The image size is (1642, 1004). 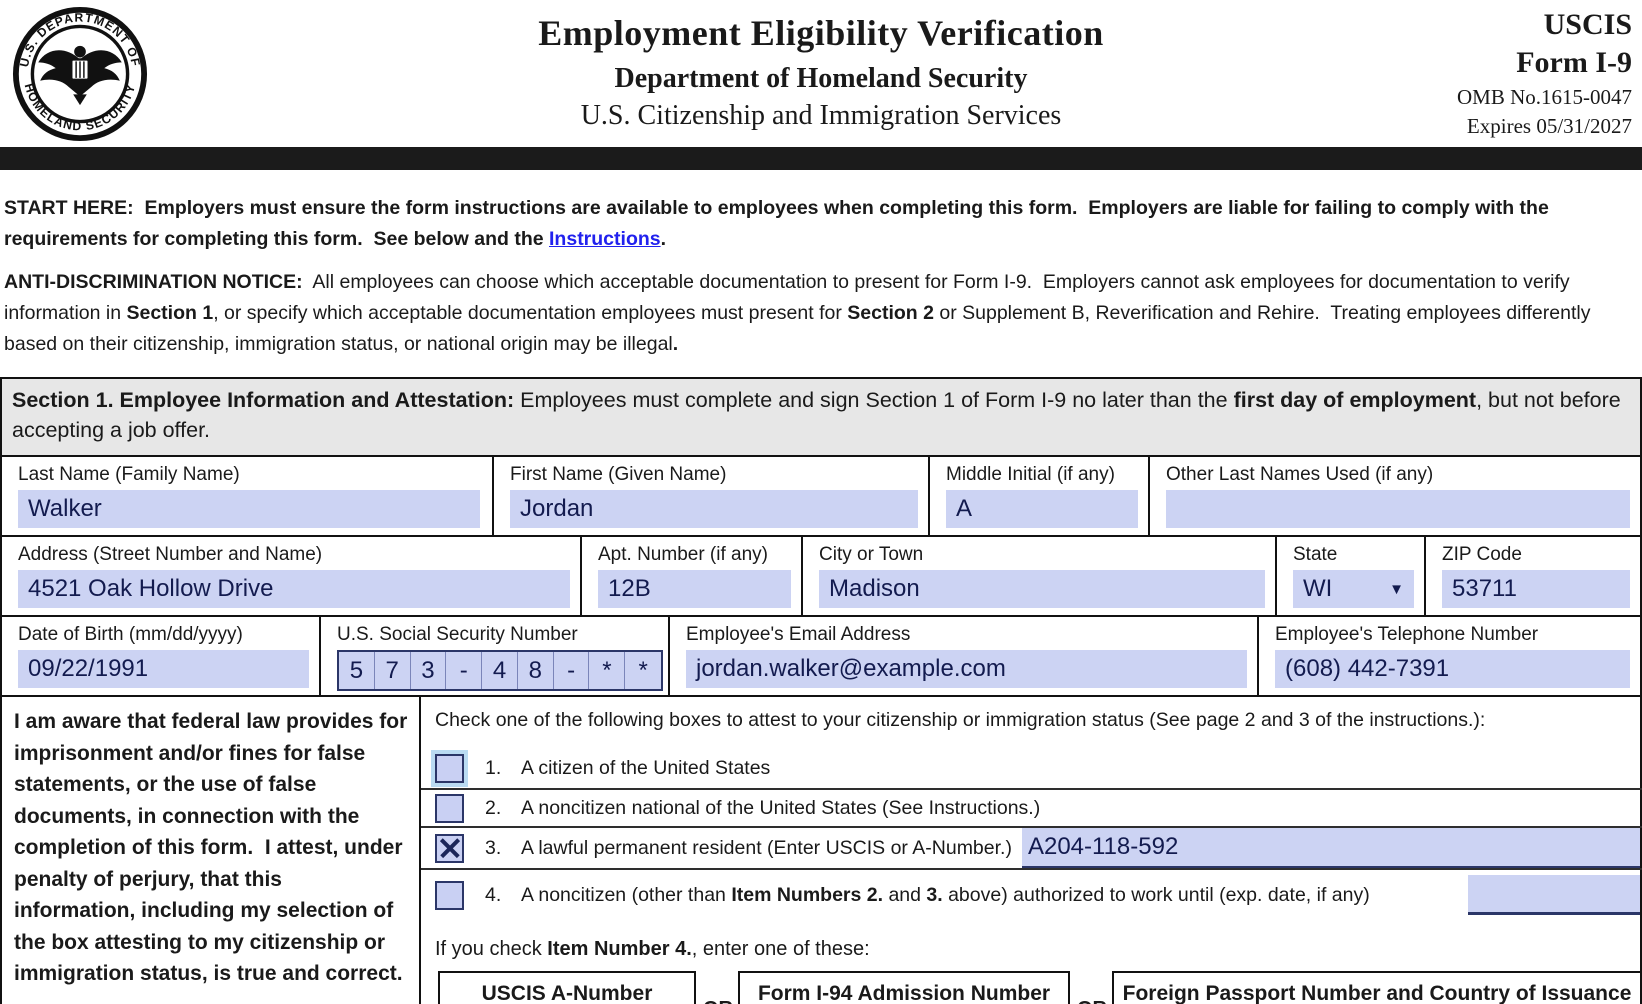 I want to click on chevron-down-icon: ▼, so click(x=1396, y=589).